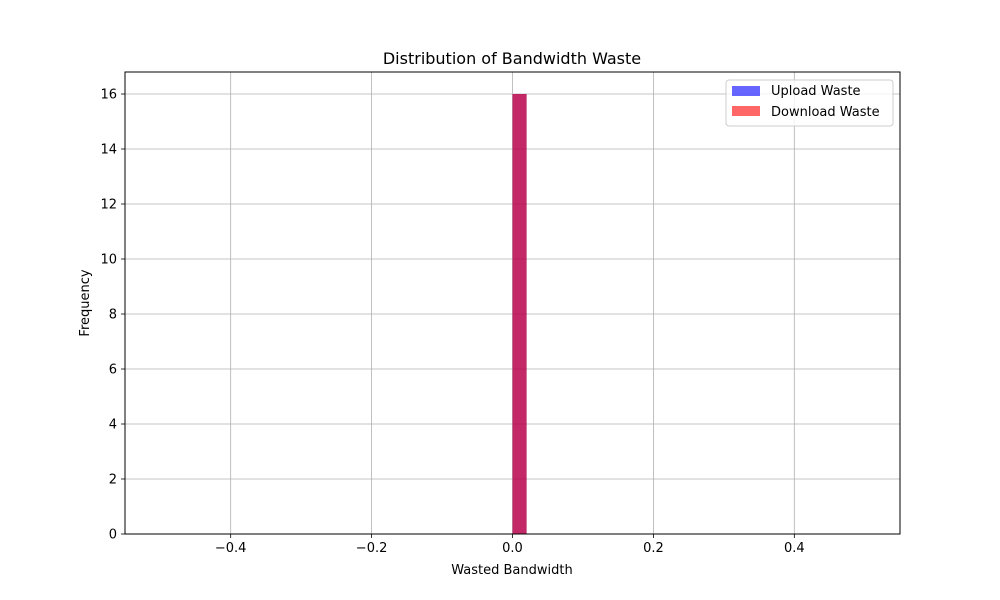 The width and height of the screenshot is (1000, 600). I want to click on y-tick-label: 0, so click(113, 535).